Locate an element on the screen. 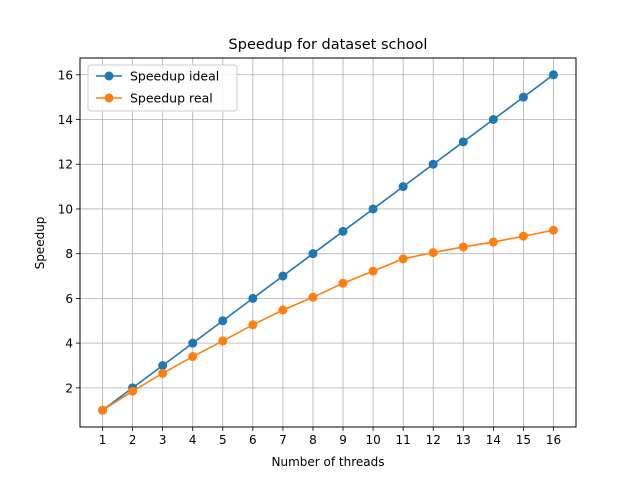  x-tick-label: 4 is located at coordinates (193, 440).